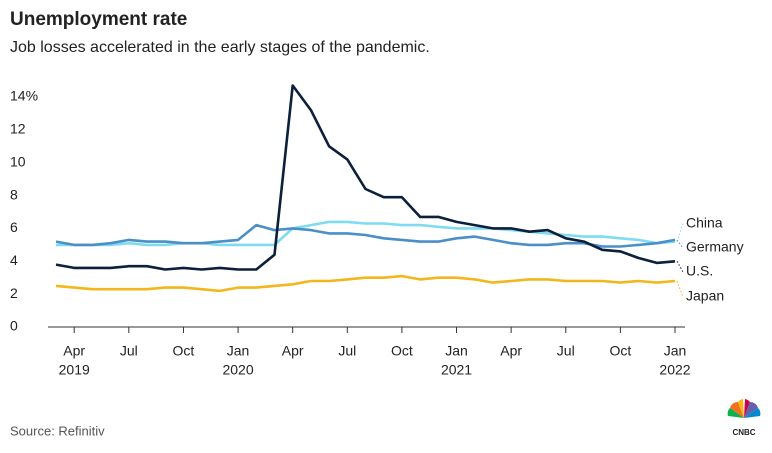 The height and width of the screenshot is (453, 772). What do you see at coordinates (14, 293) in the screenshot?
I see `y-tick-label: 2` at bounding box center [14, 293].